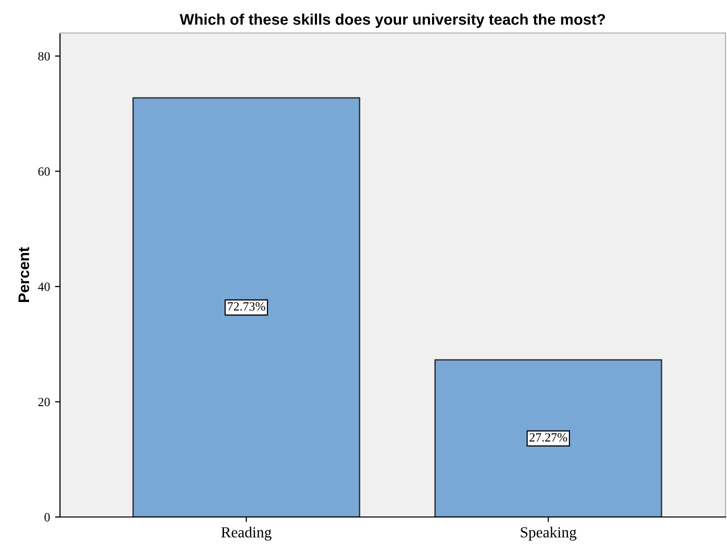  What do you see at coordinates (44, 171) in the screenshot?
I see `y-tick-label: 60` at bounding box center [44, 171].